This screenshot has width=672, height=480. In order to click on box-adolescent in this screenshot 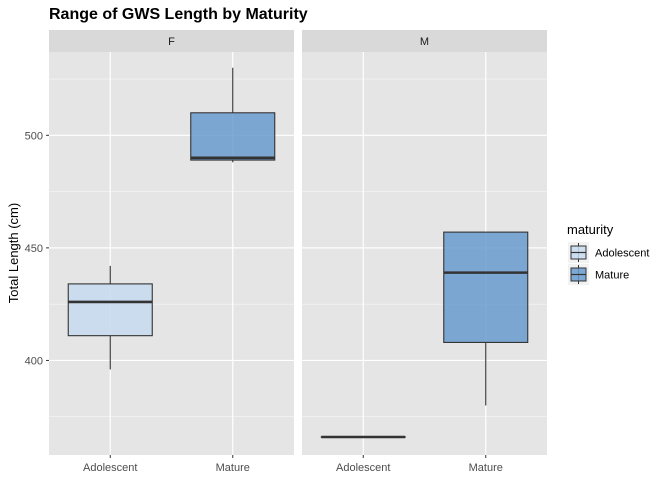, I will do `click(110, 317)`.